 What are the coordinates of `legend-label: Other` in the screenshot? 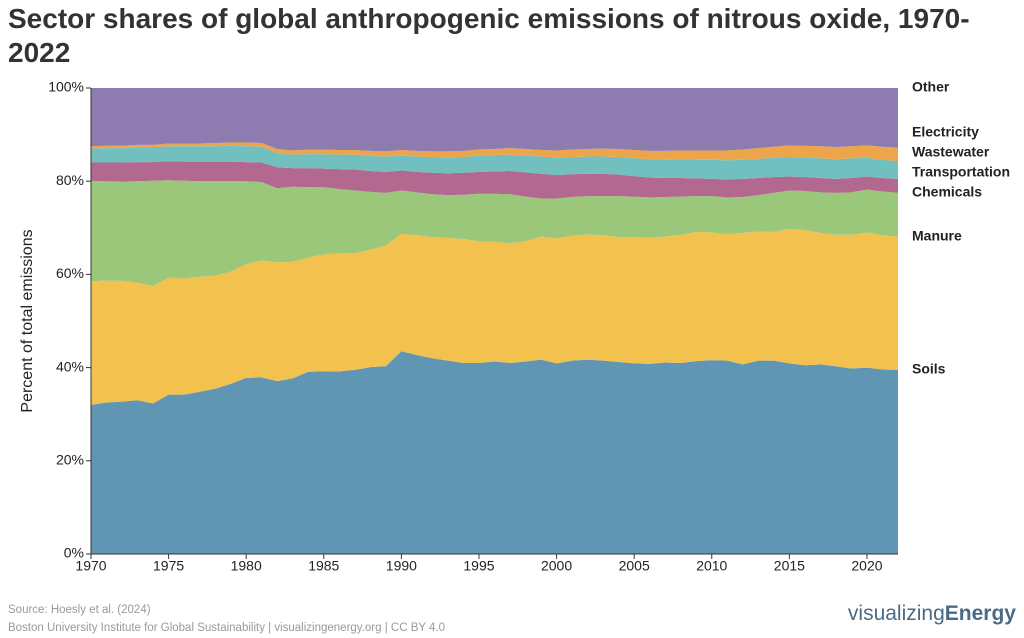 It's located at (931, 87).